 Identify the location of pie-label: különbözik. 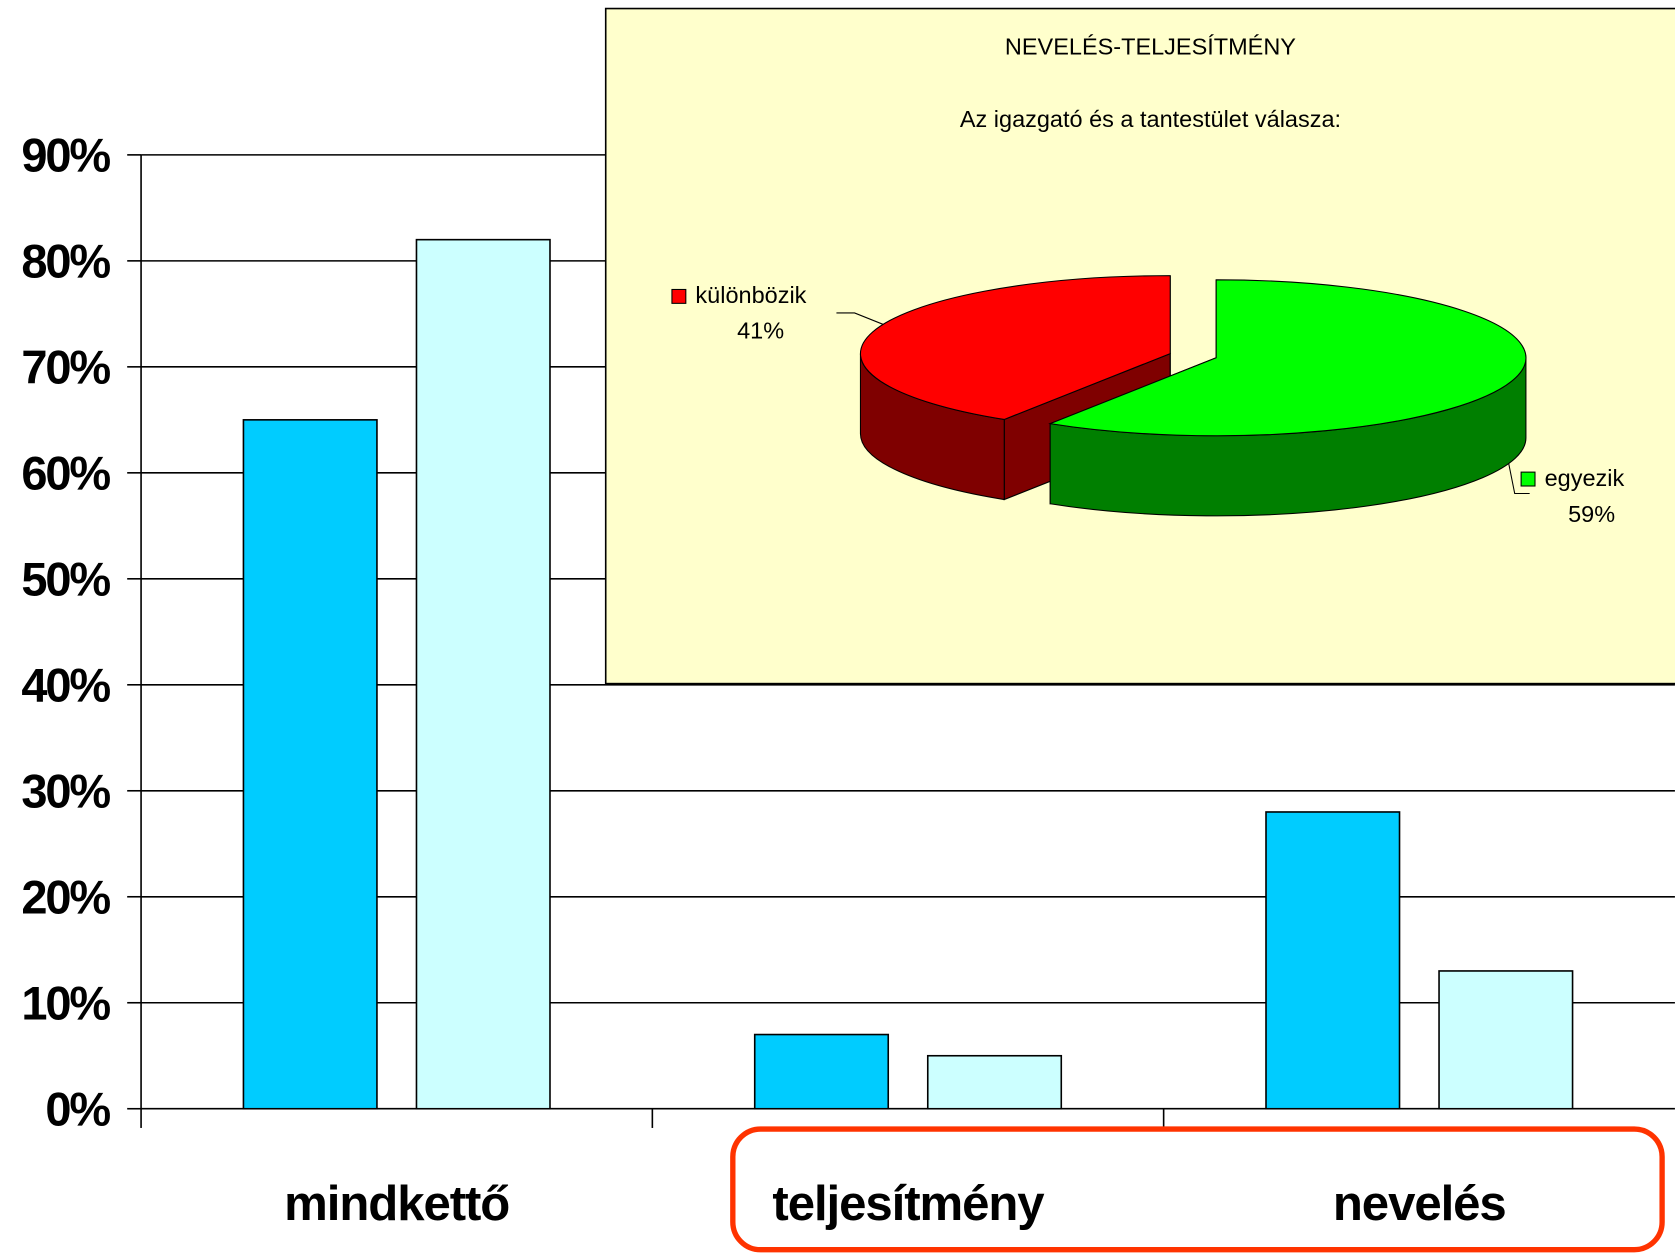
(750, 295).